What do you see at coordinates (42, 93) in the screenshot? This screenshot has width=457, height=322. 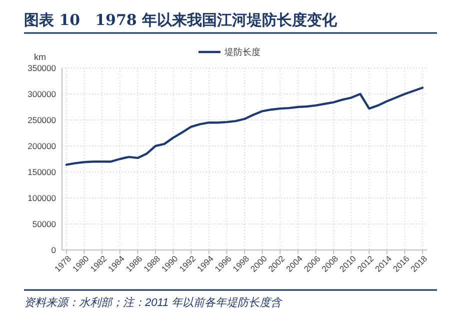 I see `y-tick-label: 300000` at bounding box center [42, 93].